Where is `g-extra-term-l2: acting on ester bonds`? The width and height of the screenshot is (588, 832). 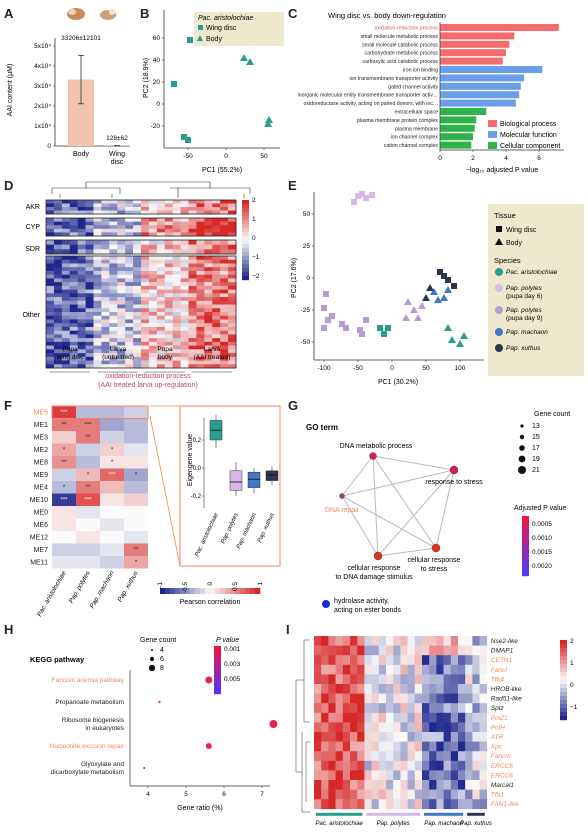
g-extra-term-l2: acting on ester bonds is located at coordinates (367, 610).